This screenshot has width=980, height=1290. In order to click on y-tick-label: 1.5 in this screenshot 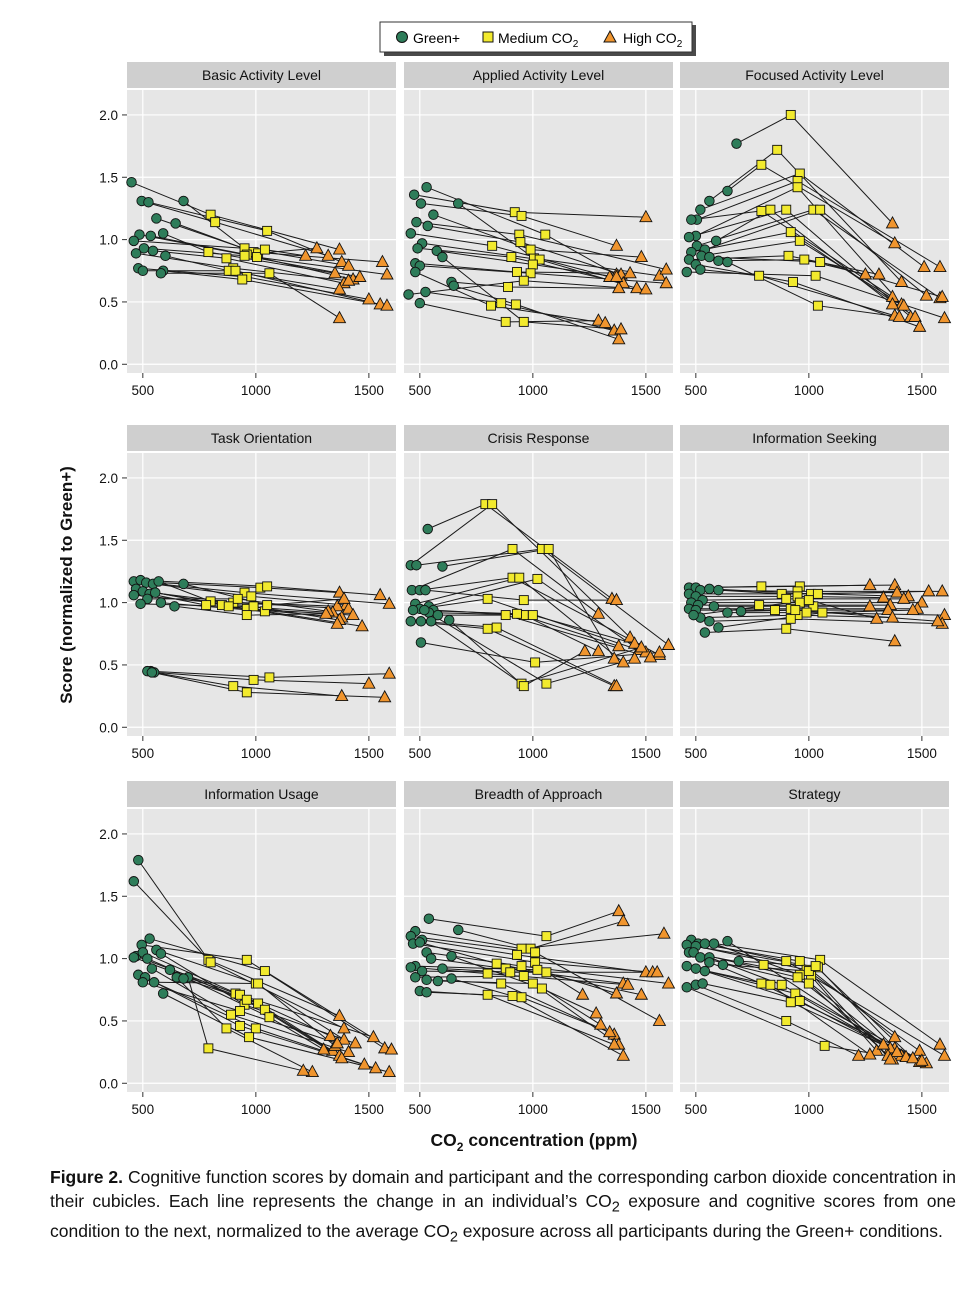, I will do `click(108, 177)`.